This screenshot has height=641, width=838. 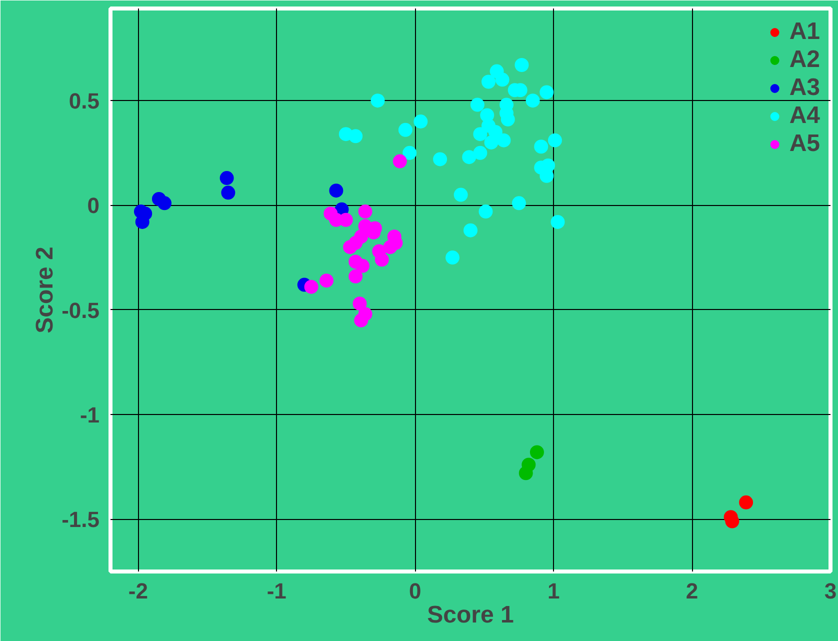 I want to click on legend-label: A2, so click(x=804, y=60).